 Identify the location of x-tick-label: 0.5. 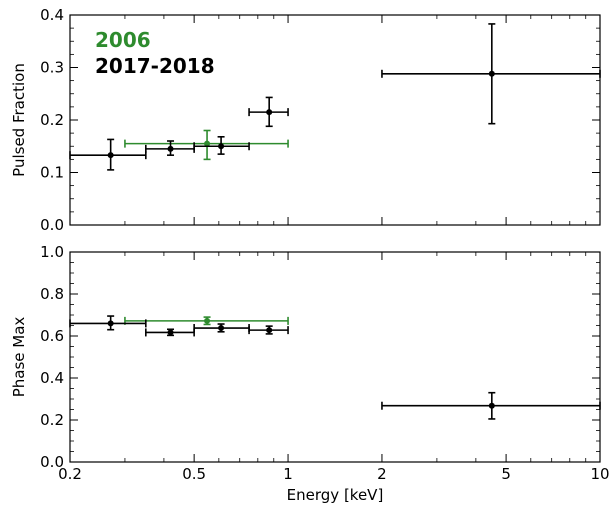
(194, 474).